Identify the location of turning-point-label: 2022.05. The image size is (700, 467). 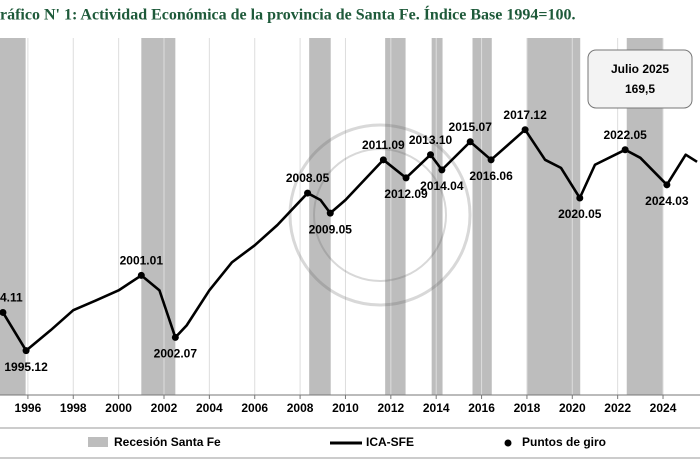
(625, 135).